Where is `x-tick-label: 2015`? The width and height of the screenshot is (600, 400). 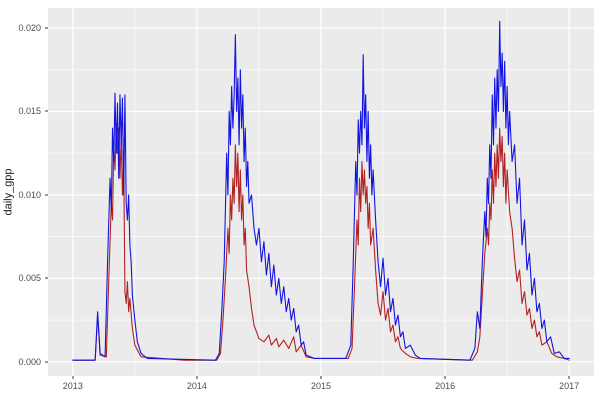
x-tick-label: 2015 is located at coordinates (321, 386).